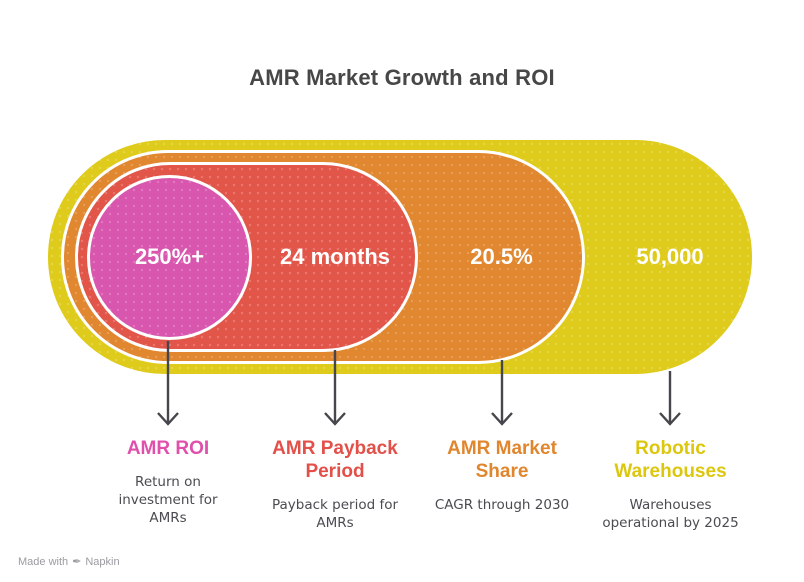 The image size is (804, 582). What do you see at coordinates (168, 500) in the screenshot?
I see `legend-description: Return on investment for AMRs` at bounding box center [168, 500].